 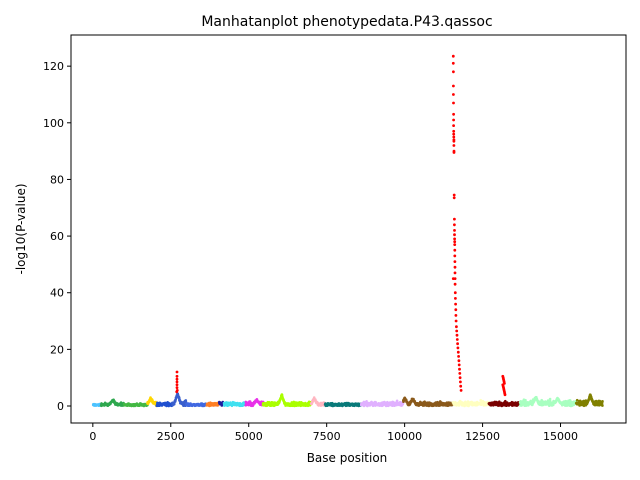 What do you see at coordinates (57, 179) in the screenshot?
I see `y-tick-label: 80` at bounding box center [57, 179].